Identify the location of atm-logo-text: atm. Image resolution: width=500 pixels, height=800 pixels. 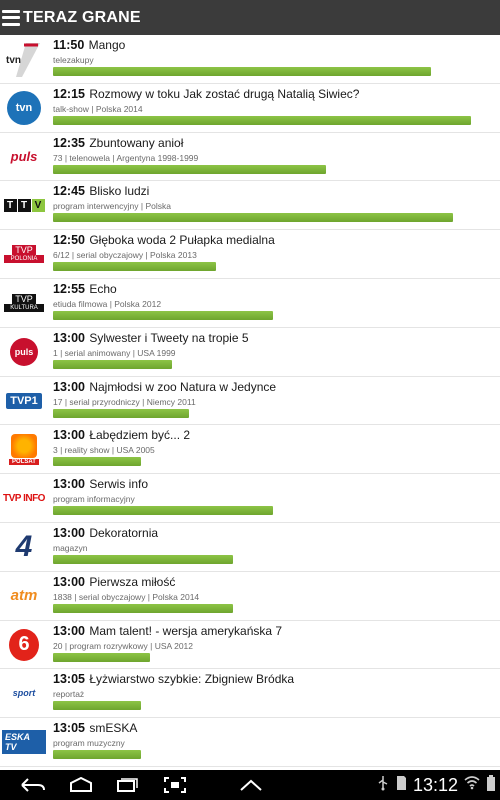
(24, 596).